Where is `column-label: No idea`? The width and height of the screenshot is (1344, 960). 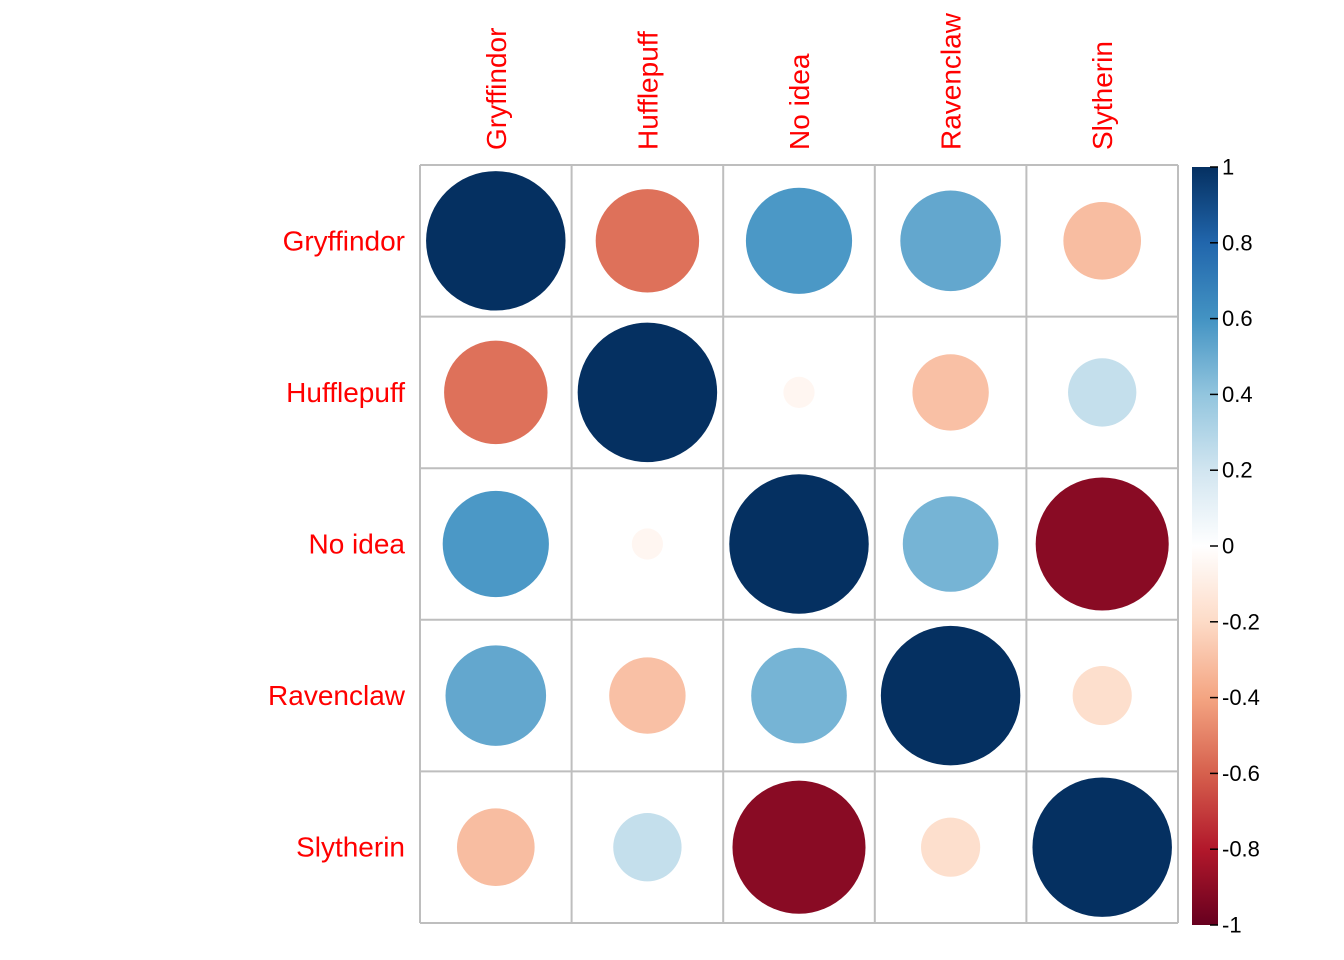
column-label: No idea is located at coordinates (799, 101).